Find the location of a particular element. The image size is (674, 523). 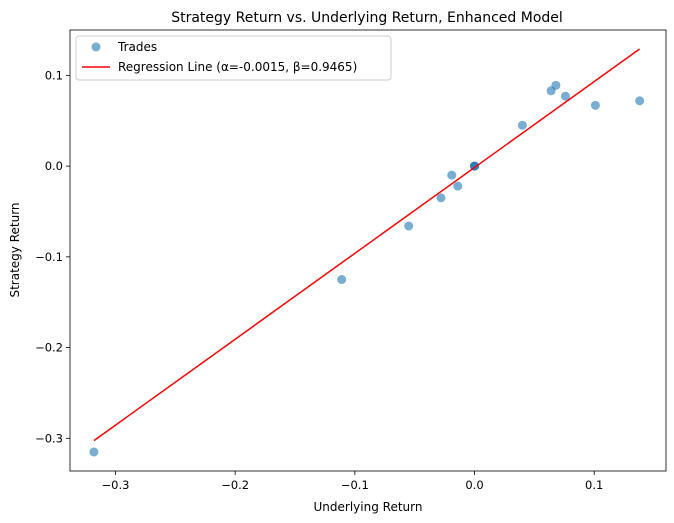

legend-trades-marker is located at coordinates (96, 47).